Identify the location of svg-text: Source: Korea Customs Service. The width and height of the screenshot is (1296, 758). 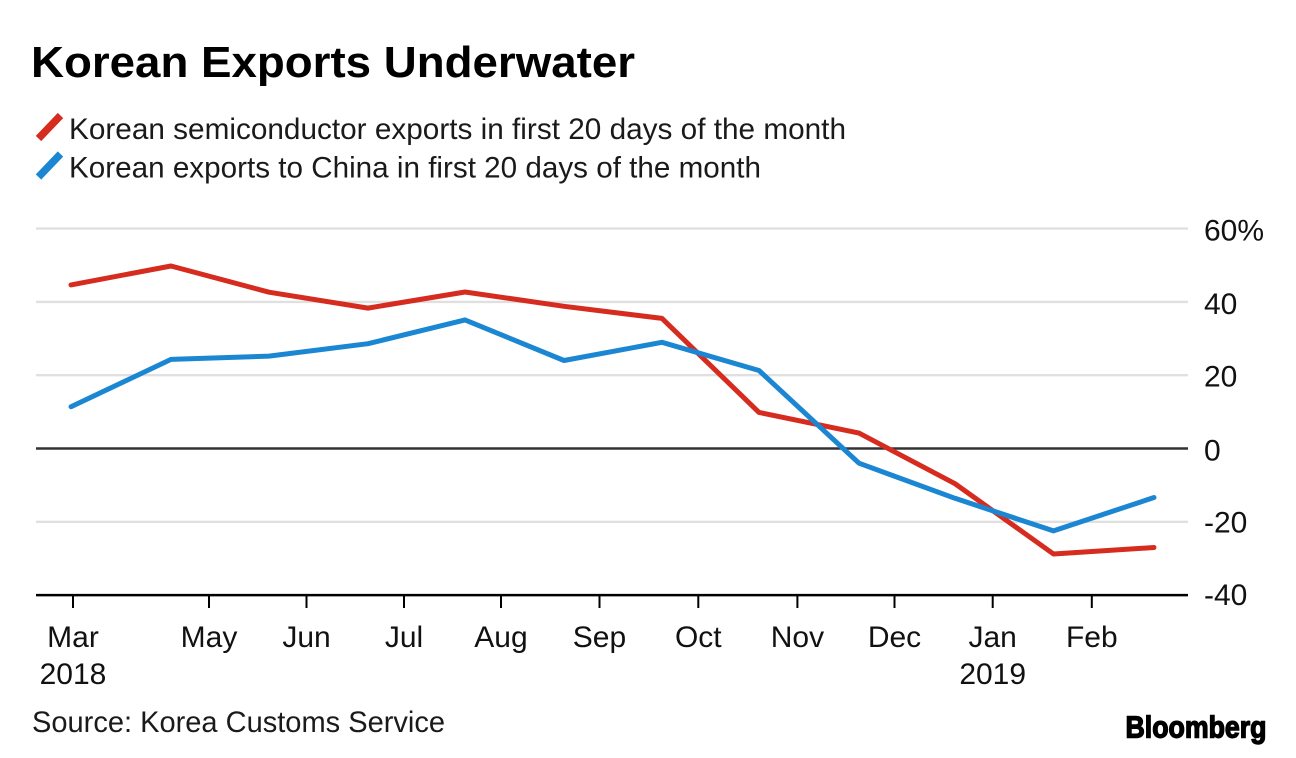
(238, 722).